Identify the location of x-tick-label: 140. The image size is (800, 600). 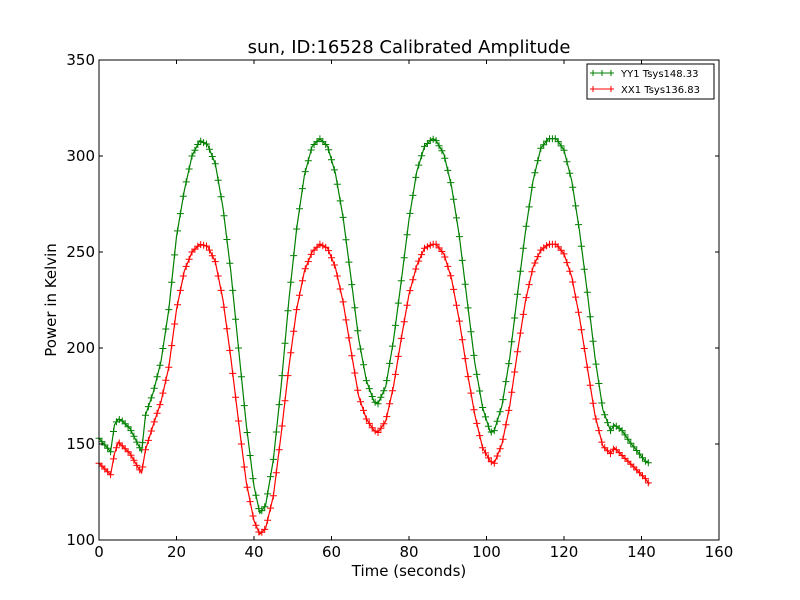
(641, 552).